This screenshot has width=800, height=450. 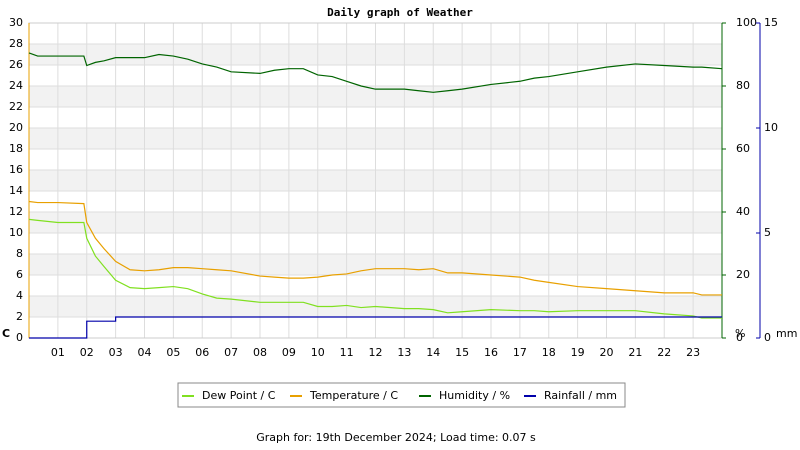 What do you see at coordinates (404, 352) in the screenshot?
I see `x-tick-label: 13` at bounding box center [404, 352].